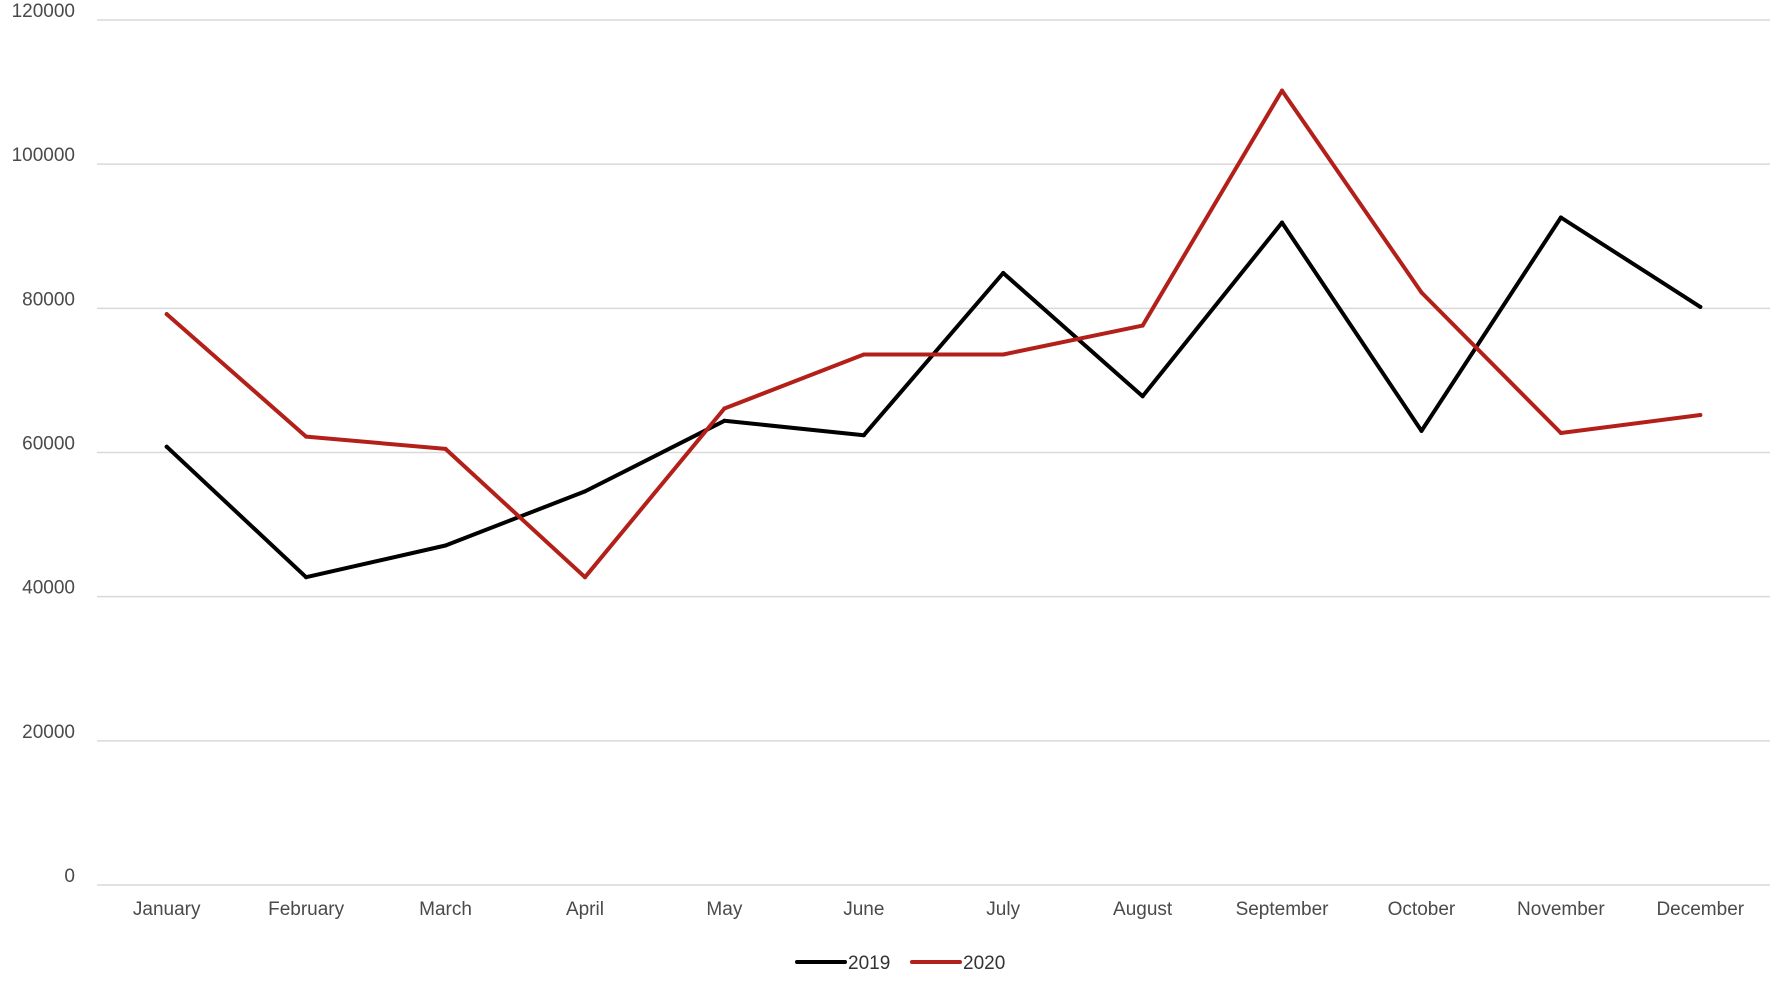  I want to click on x-tick-label: May, so click(724, 909).